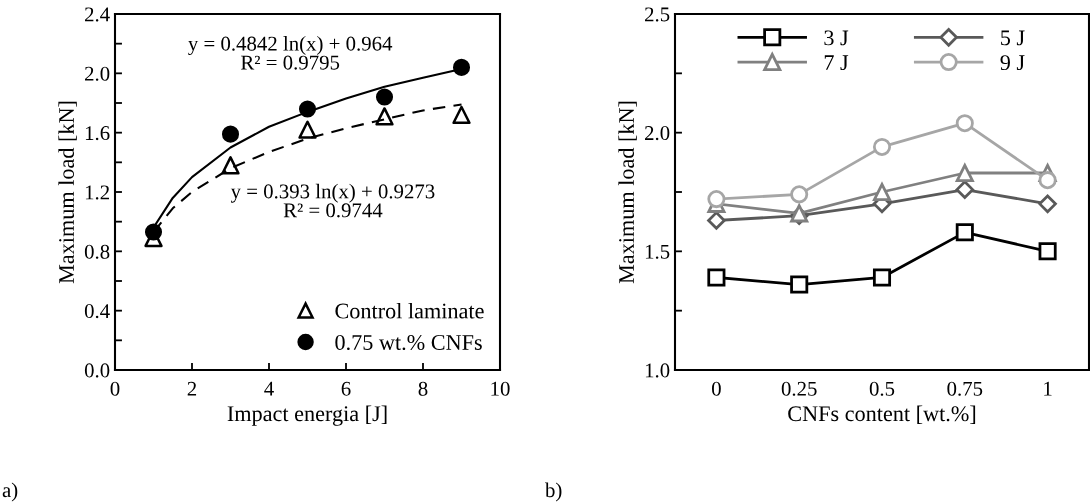  Describe the element at coordinates (97, 370) in the screenshot. I see `y-tick-label: 0.0` at that location.